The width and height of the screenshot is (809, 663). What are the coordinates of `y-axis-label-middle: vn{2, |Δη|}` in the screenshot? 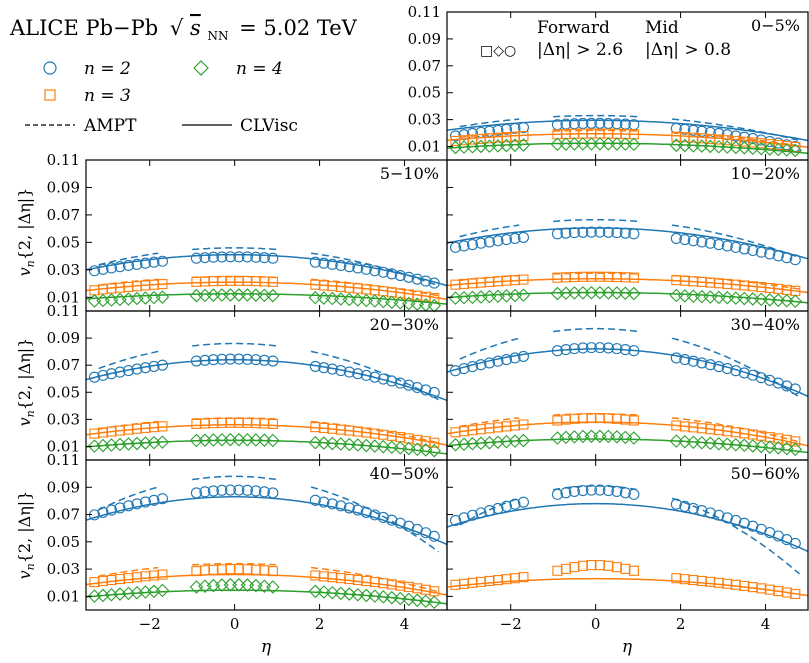 It's located at (26, 382).